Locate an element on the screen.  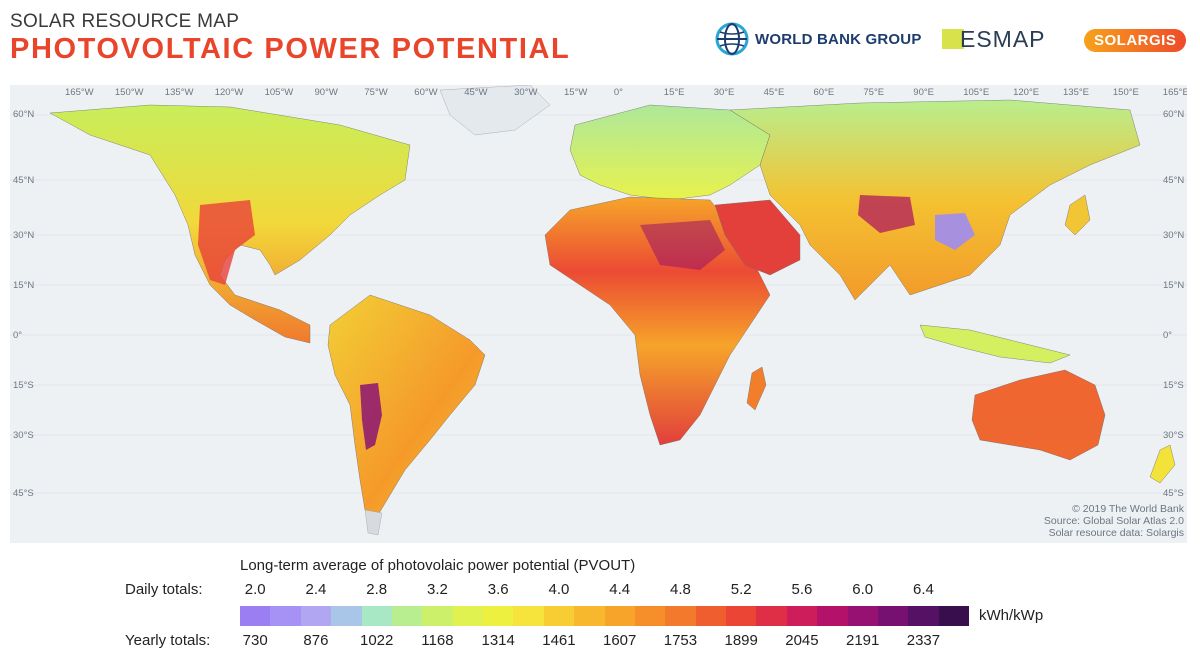
daily-value: 6.0 is located at coordinates (863, 589).